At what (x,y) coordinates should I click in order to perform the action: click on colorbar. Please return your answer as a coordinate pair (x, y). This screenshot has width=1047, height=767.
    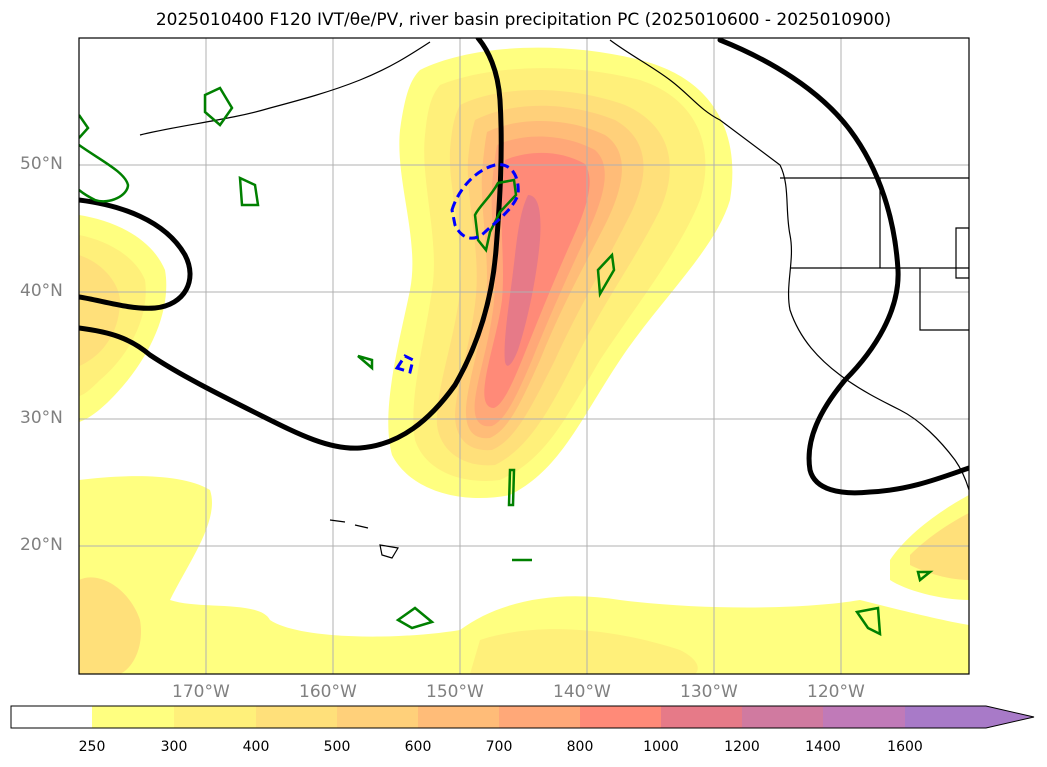
    Looking at the image, I should click on (522, 717).